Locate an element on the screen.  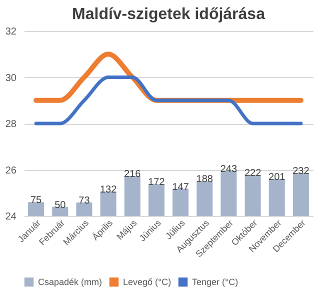
y-tick-label: 24 is located at coordinates (11, 217).